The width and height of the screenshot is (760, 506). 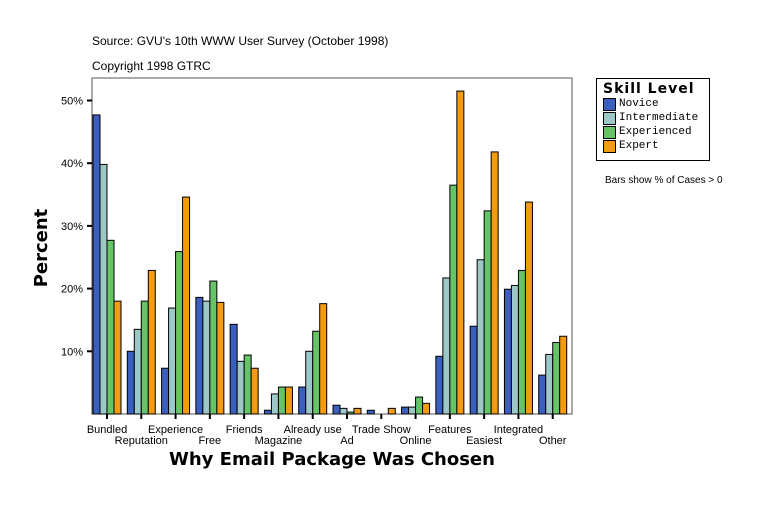 What do you see at coordinates (484, 441) in the screenshot?
I see `x-tick-label: Easiest` at bounding box center [484, 441].